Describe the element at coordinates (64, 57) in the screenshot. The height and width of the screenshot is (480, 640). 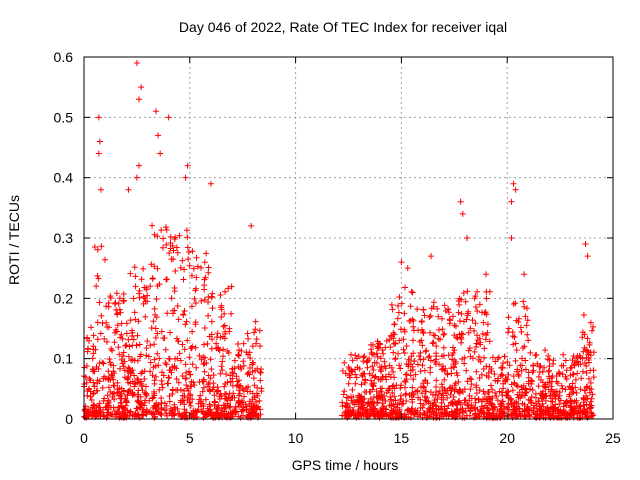
I see `y-tick-label: 0.6` at that location.